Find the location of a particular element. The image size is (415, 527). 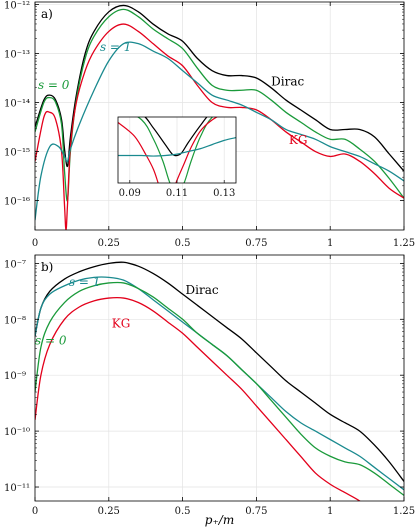

y-tick-label: 10⁻¹⁵ is located at coordinates (17, 153).